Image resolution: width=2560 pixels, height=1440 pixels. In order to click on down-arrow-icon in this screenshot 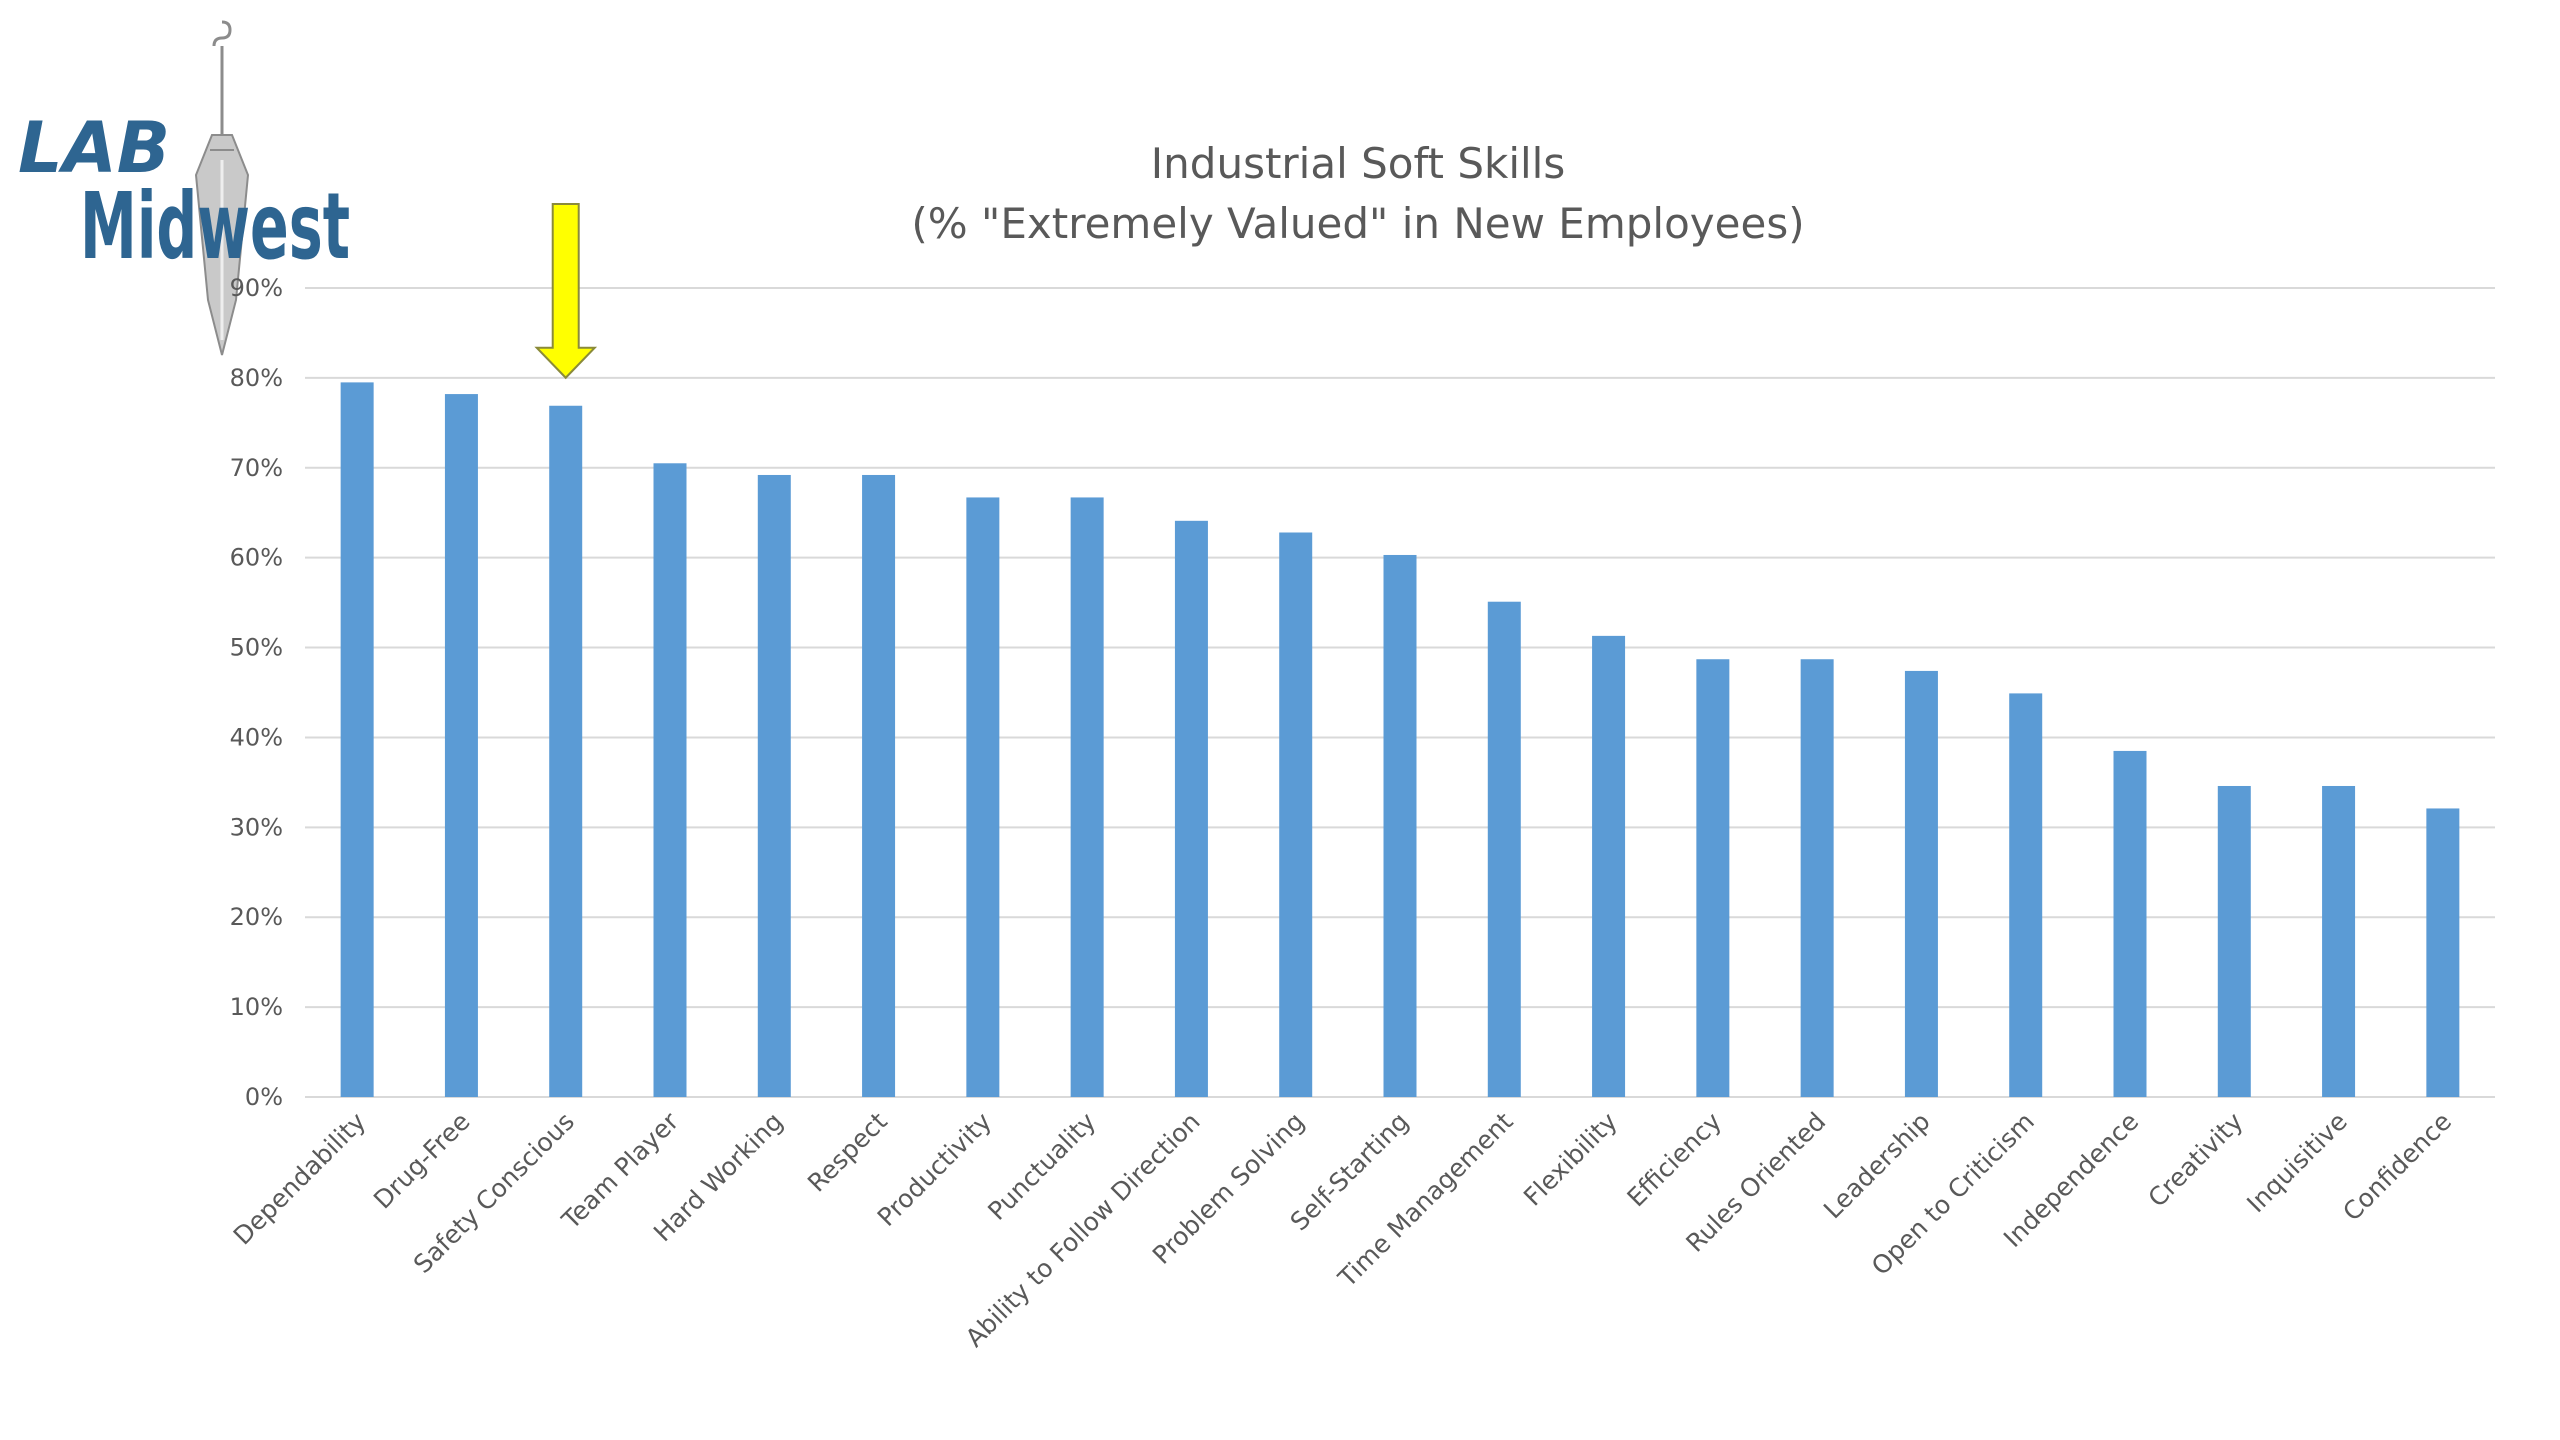, I will do `click(566, 291)`.